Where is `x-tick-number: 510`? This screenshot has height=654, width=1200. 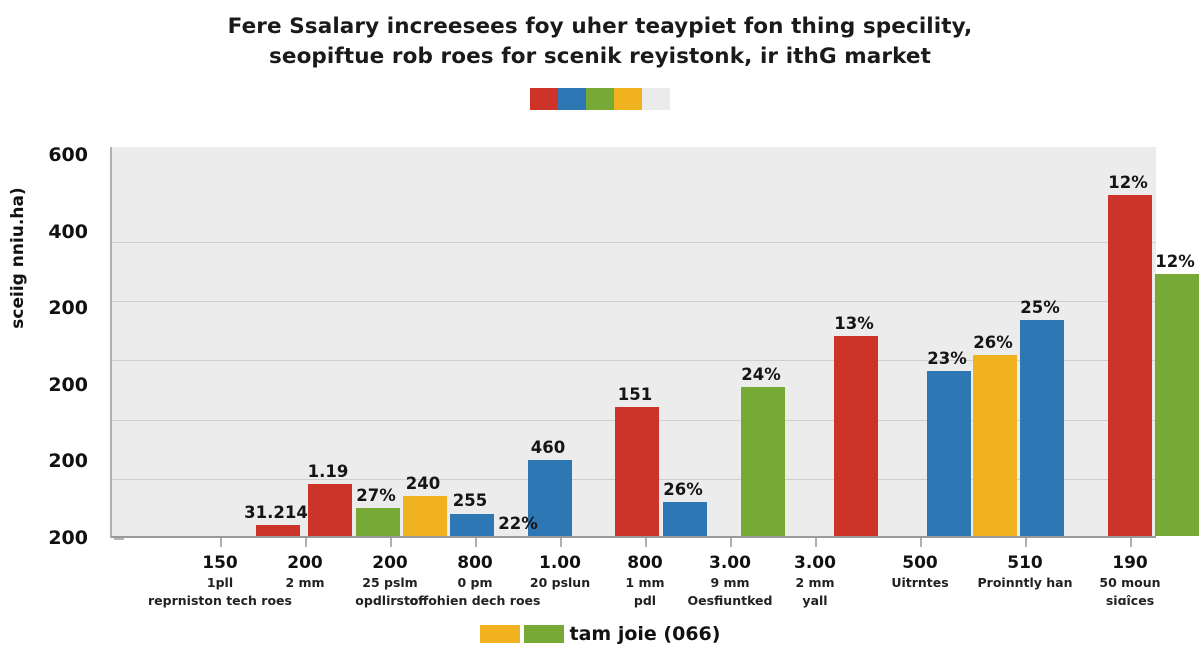 x-tick-number: 510 is located at coordinates (1025, 563).